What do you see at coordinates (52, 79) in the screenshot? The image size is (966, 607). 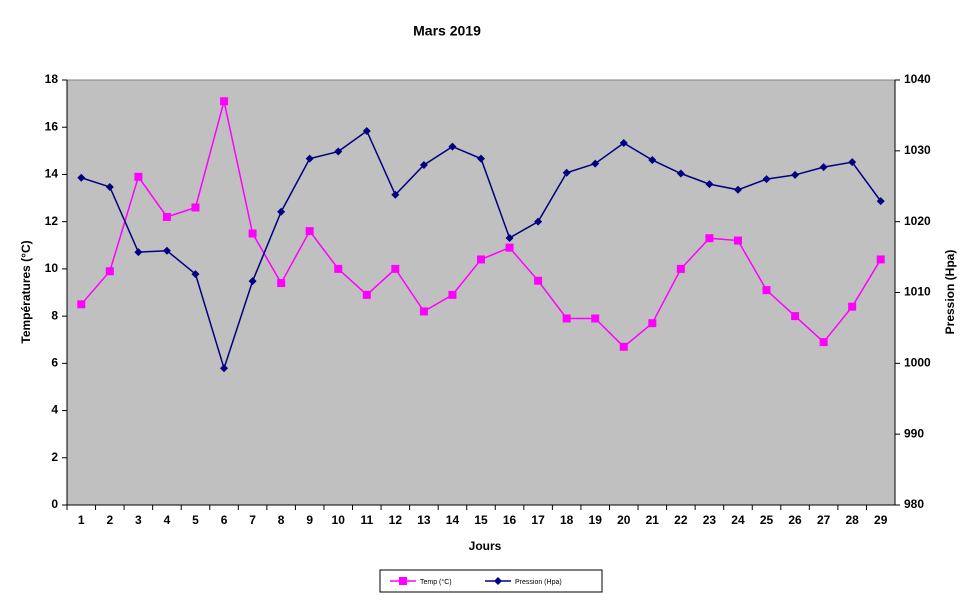 I see `y-tick-label: 18` at bounding box center [52, 79].